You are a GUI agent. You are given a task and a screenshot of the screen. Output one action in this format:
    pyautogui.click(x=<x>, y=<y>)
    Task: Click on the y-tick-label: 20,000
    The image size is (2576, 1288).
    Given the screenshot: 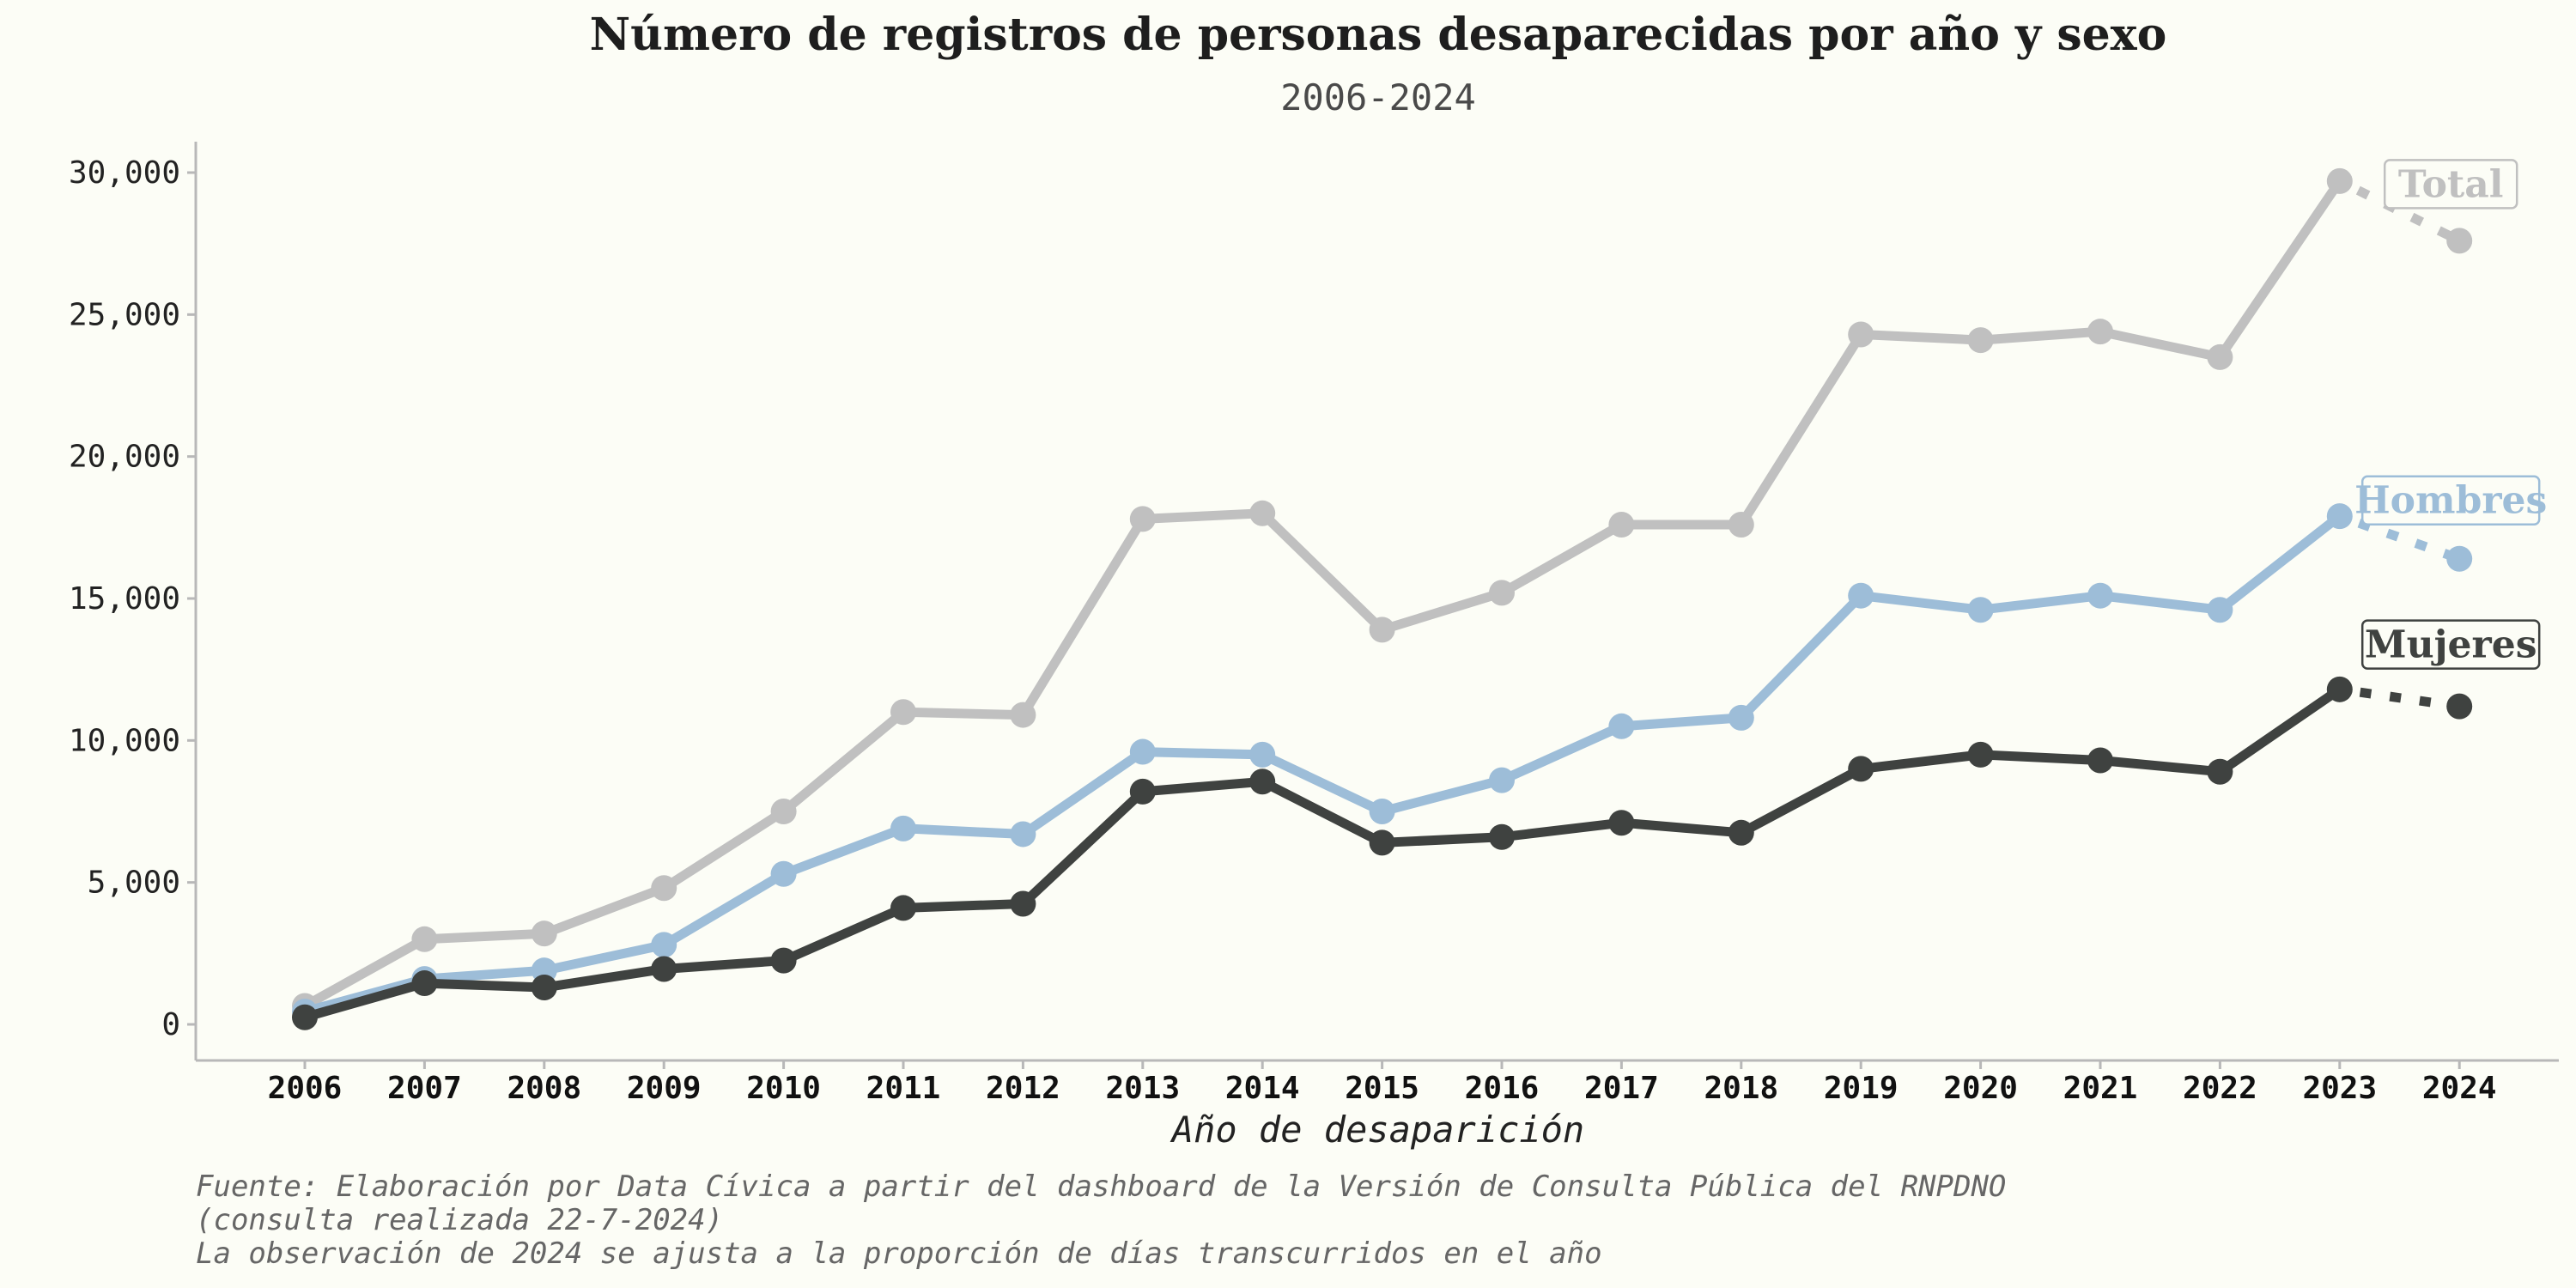 What is the action you would take?
    pyautogui.click(x=124, y=457)
    